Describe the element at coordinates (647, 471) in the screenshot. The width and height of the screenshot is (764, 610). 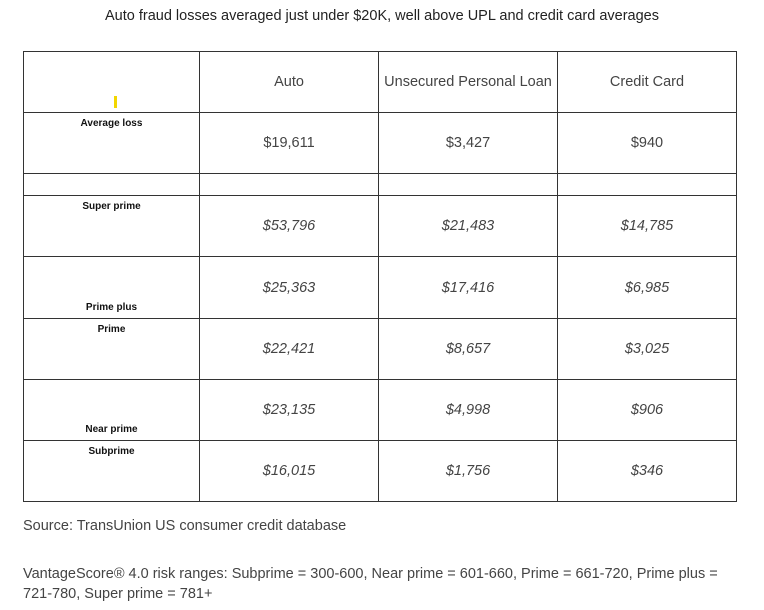
I see `value-cell: $346` at that location.